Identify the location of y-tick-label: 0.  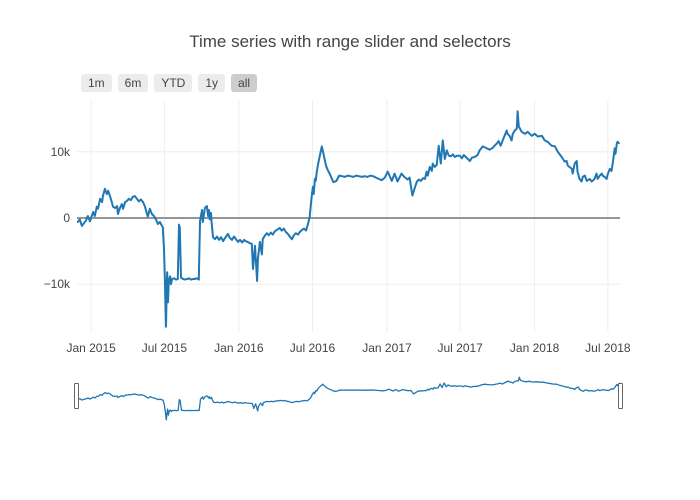
(66, 217).